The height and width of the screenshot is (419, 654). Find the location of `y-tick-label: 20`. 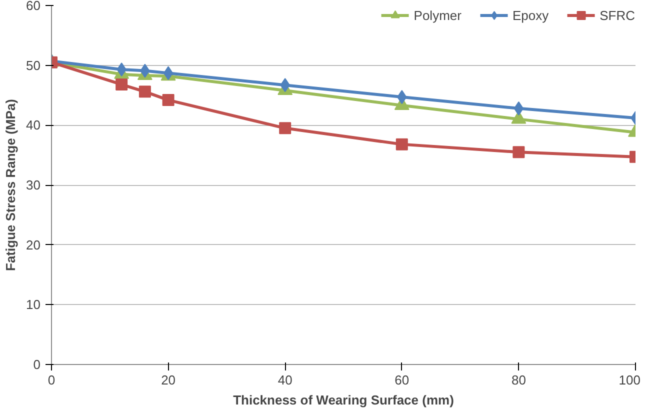

y-tick-label: 20 is located at coordinates (33, 244).